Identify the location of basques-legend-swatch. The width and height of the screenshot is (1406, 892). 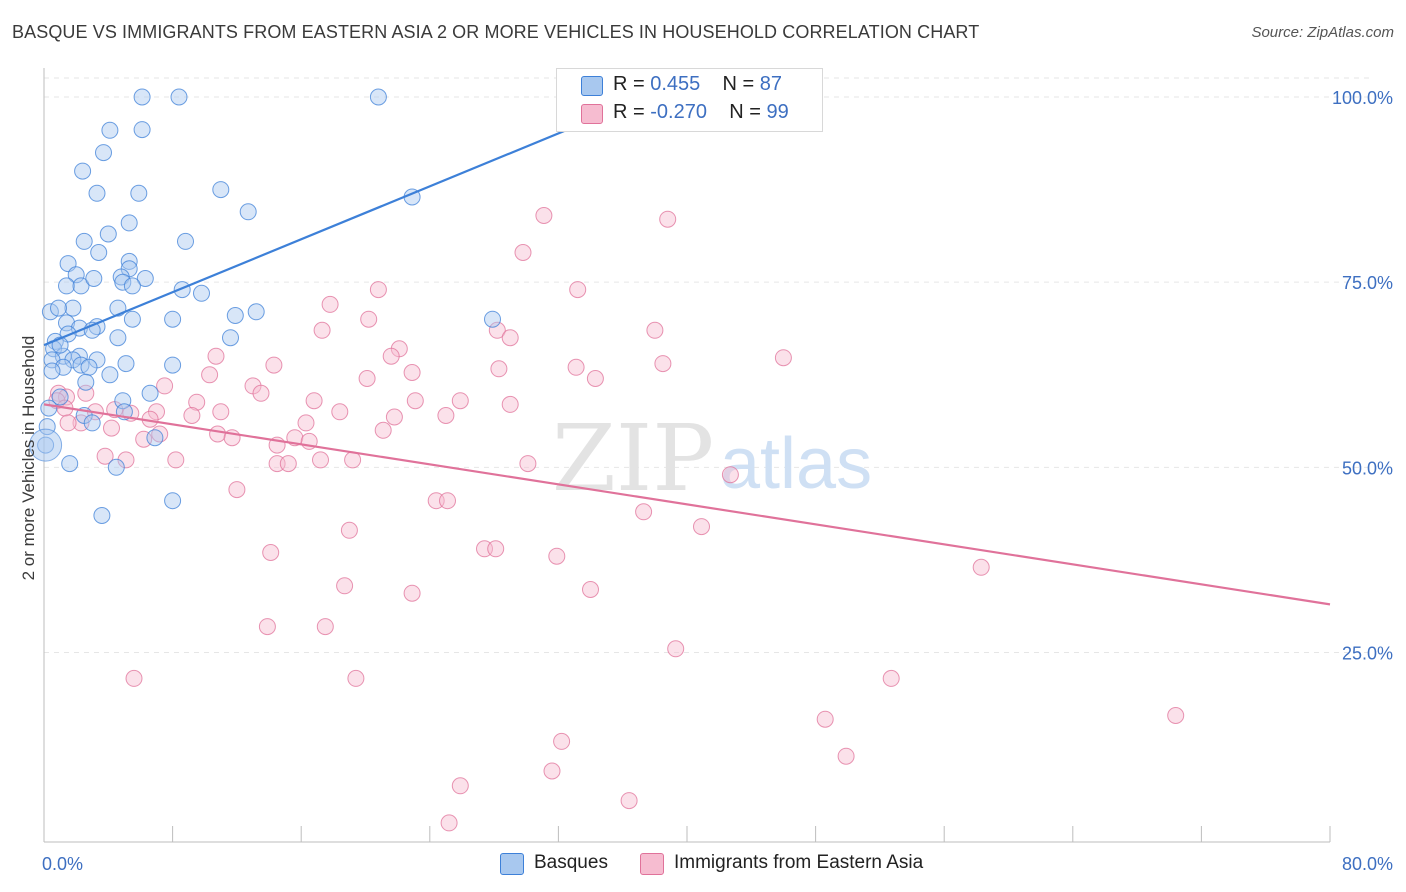
(512, 864).